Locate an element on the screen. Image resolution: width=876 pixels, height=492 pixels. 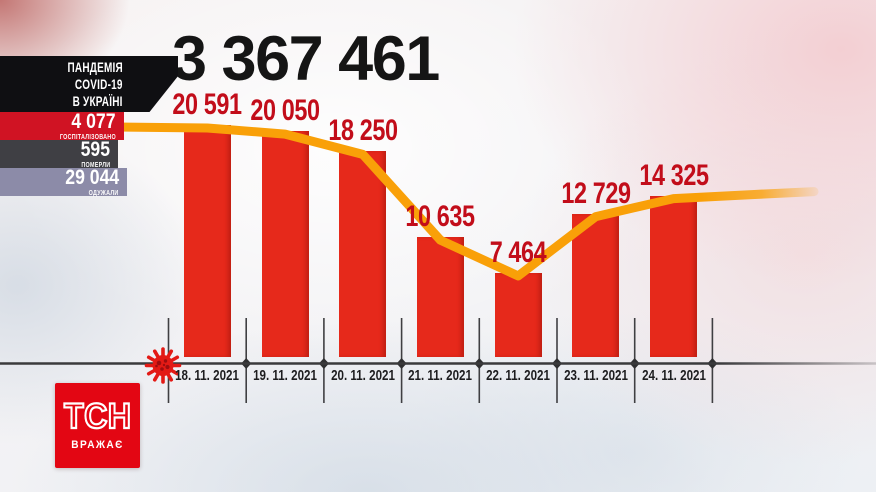
tsn-logo-tagline: ВРАЖАЄ is located at coordinates (97, 444).